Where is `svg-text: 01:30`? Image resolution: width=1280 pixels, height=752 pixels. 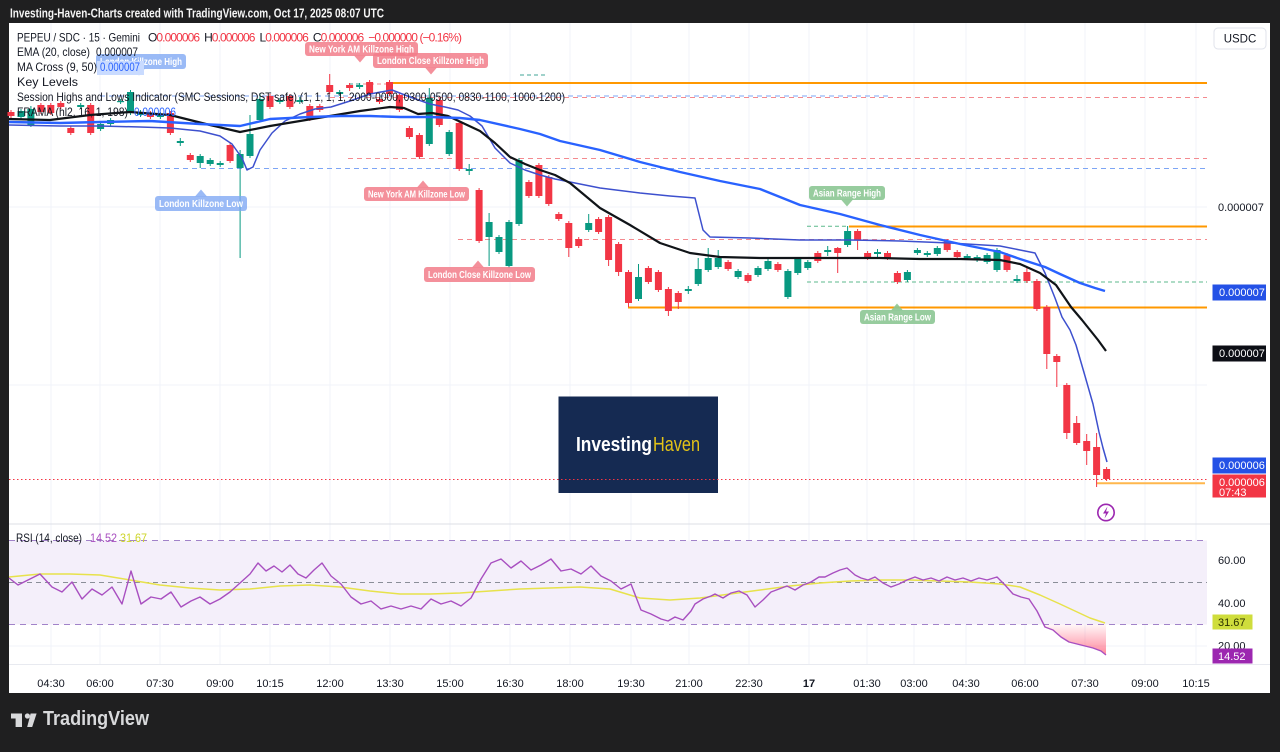
svg-text: 01:30 is located at coordinates (867, 684).